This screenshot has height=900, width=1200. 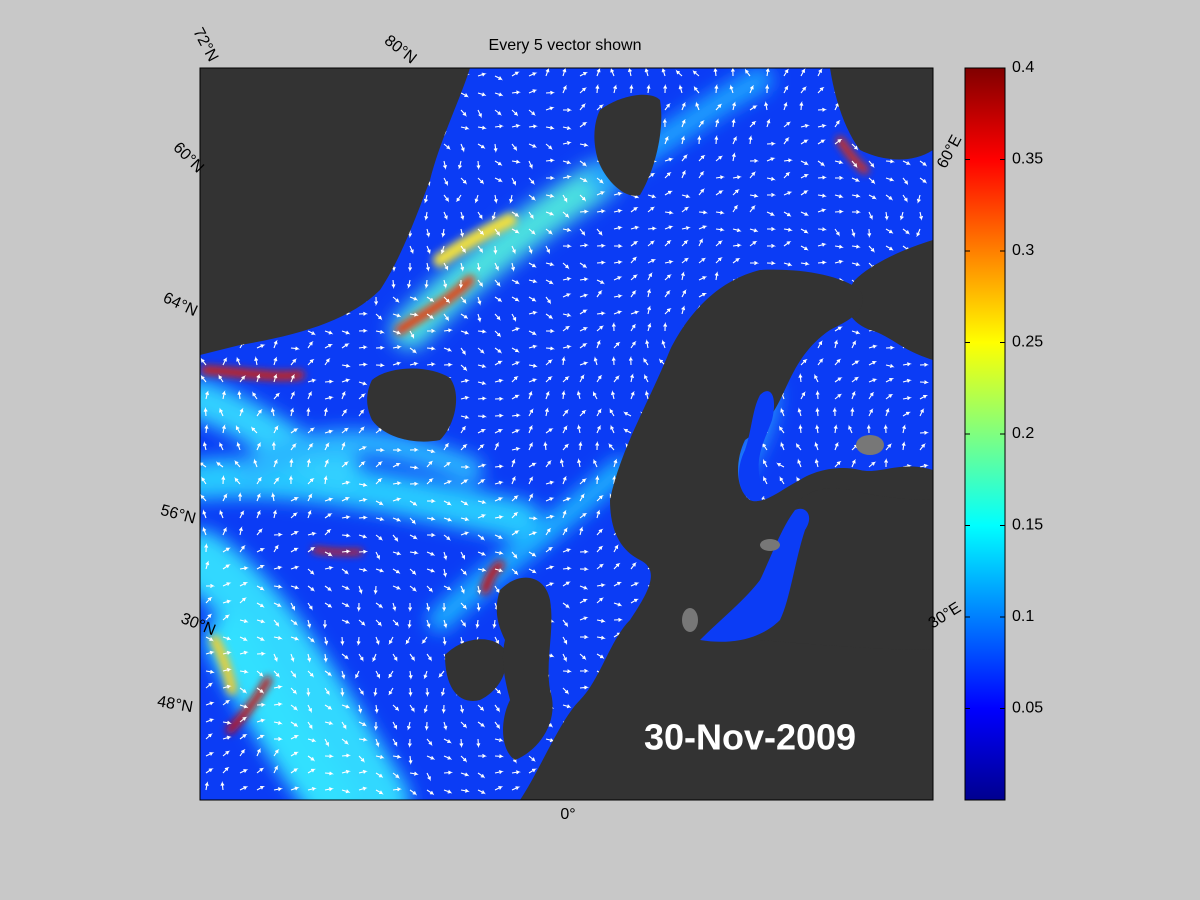 What do you see at coordinates (1023, 250) in the screenshot?
I see `colorbar-tick-label: 0.3` at bounding box center [1023, 250].